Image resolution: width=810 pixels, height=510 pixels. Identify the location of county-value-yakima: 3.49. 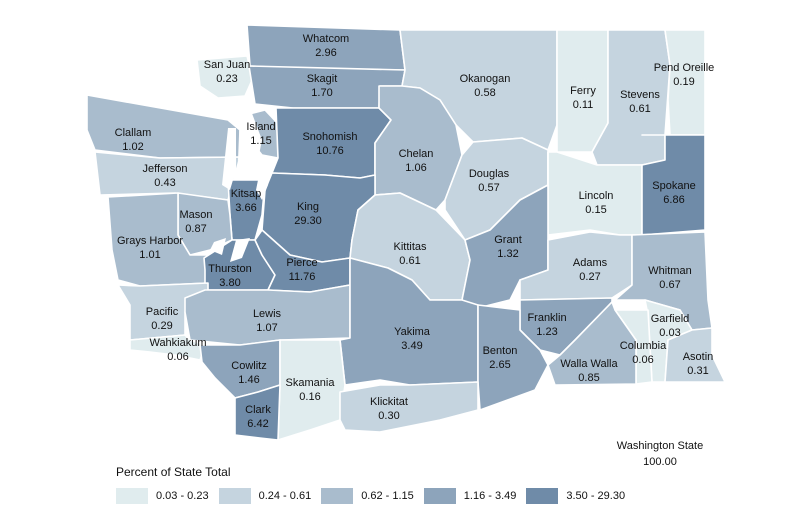
(411, 346).